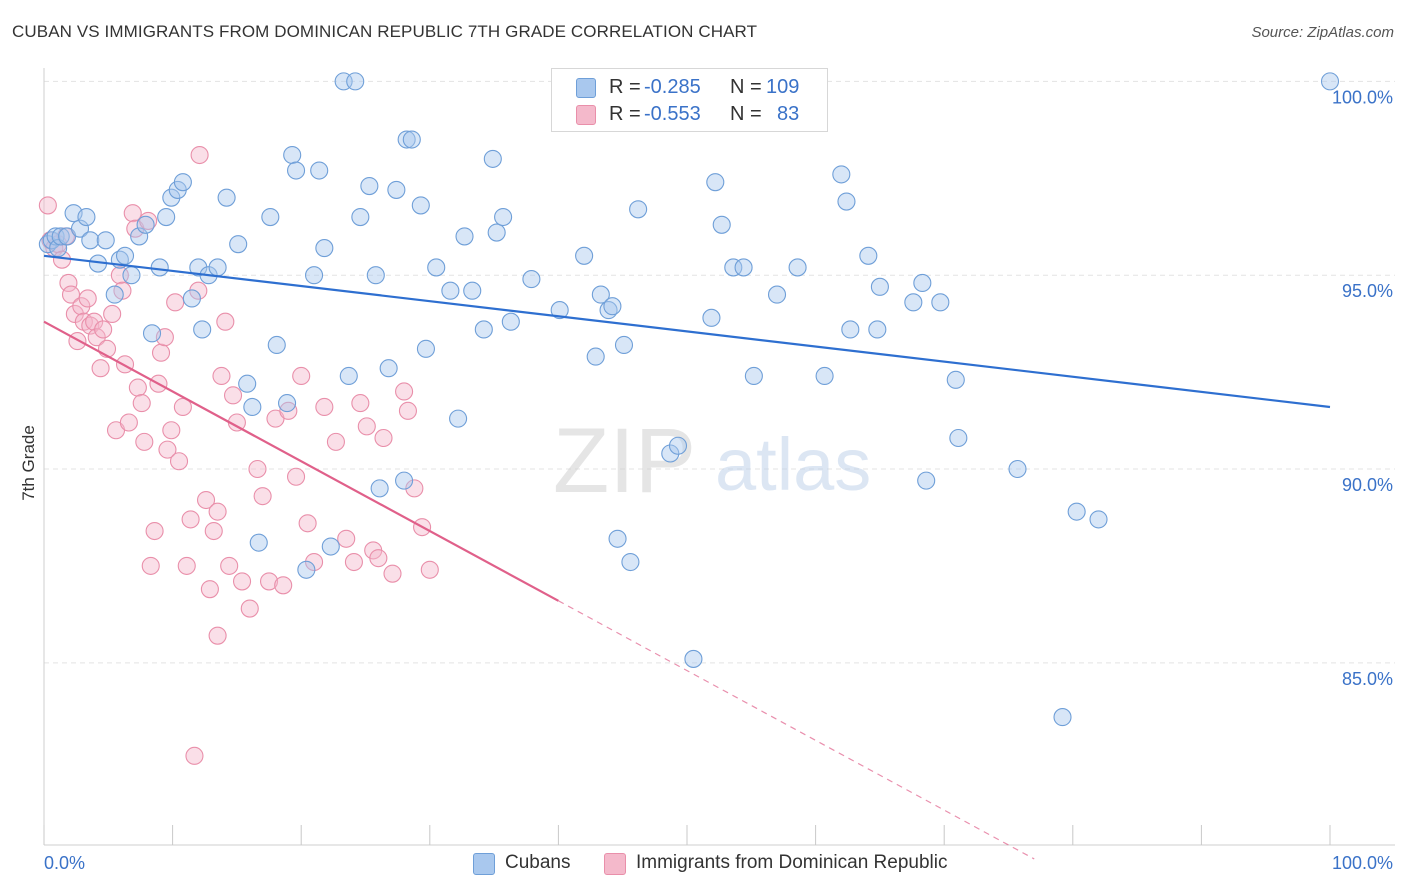 The width and height of the screenshot is (1406, 892). Describe the element at coordinates (64, 863) in the screenshot. I see `x-tick-label: 0.0%` at that location.